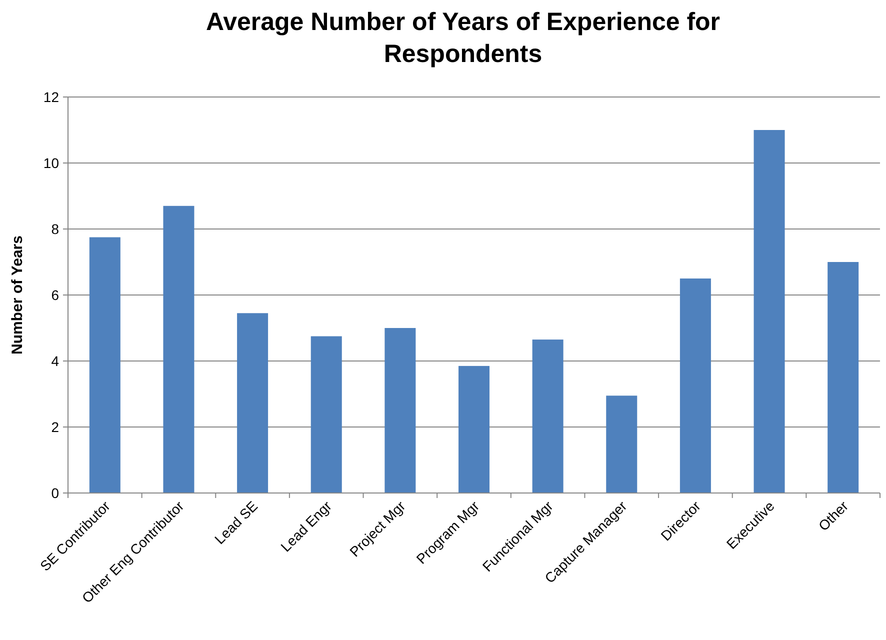 The width and height of the screenshot is (886, 640). What do you see at coordinates (463, 38) in the screenshot?
I see `chart-title: Average Number of Years of Experience for Respondents` at bounding box center [463, 38].